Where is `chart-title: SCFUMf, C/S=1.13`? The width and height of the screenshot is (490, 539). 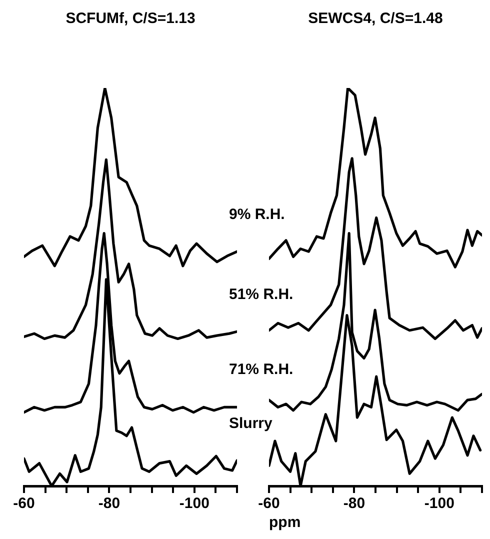
chart-title: SCFUMf, C/S=1.13 is located at coordinates (131, 19).